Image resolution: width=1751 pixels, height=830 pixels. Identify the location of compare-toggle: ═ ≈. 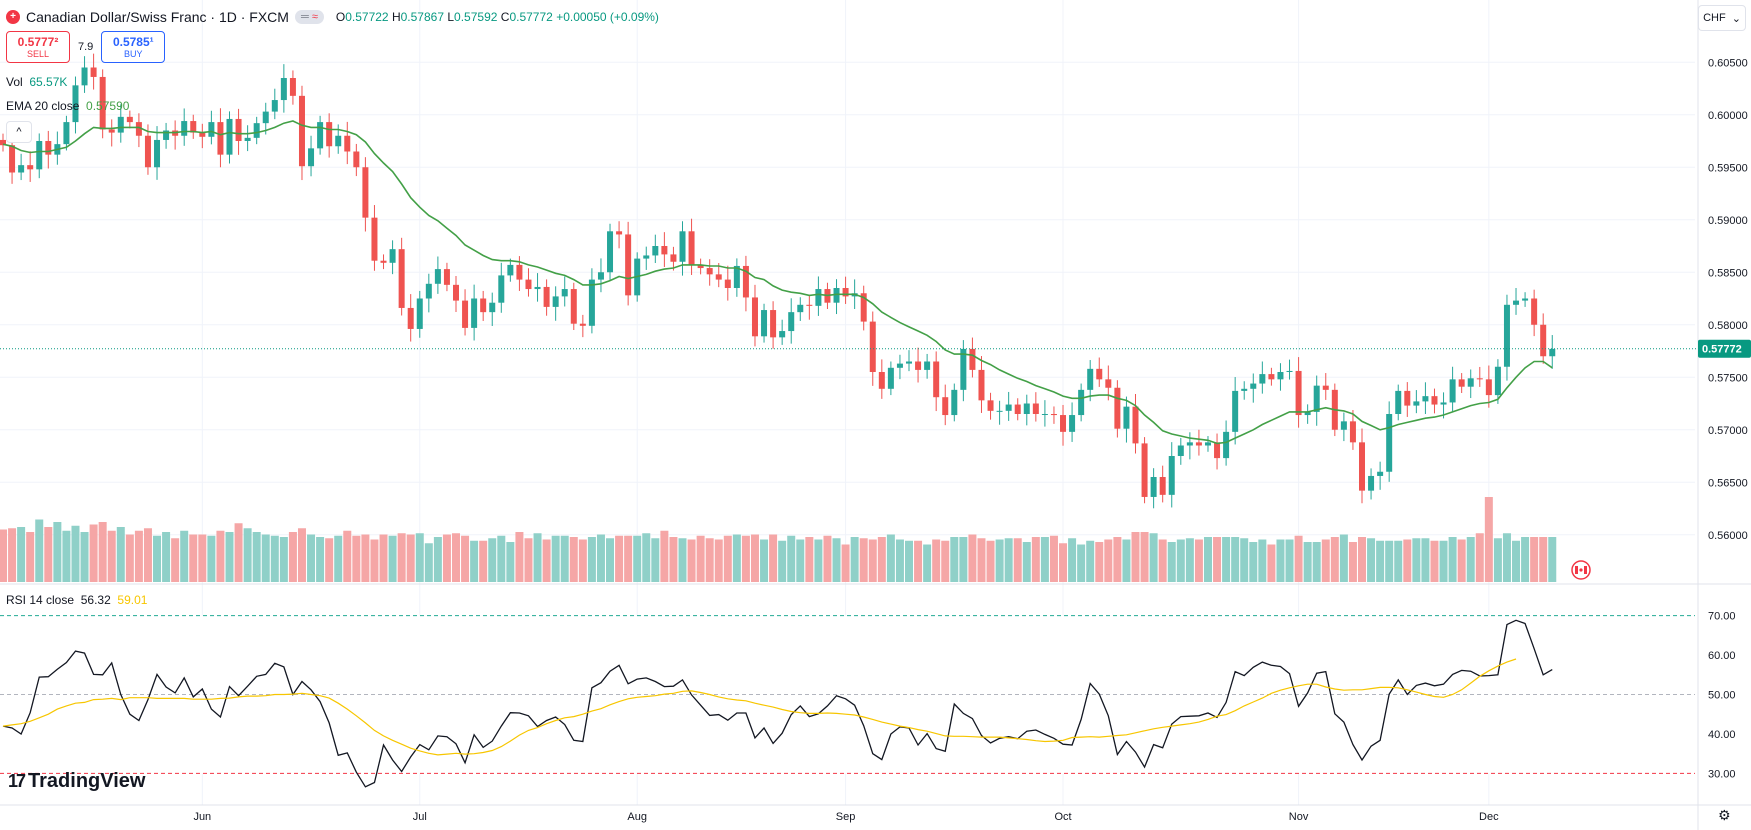
(309, 17).